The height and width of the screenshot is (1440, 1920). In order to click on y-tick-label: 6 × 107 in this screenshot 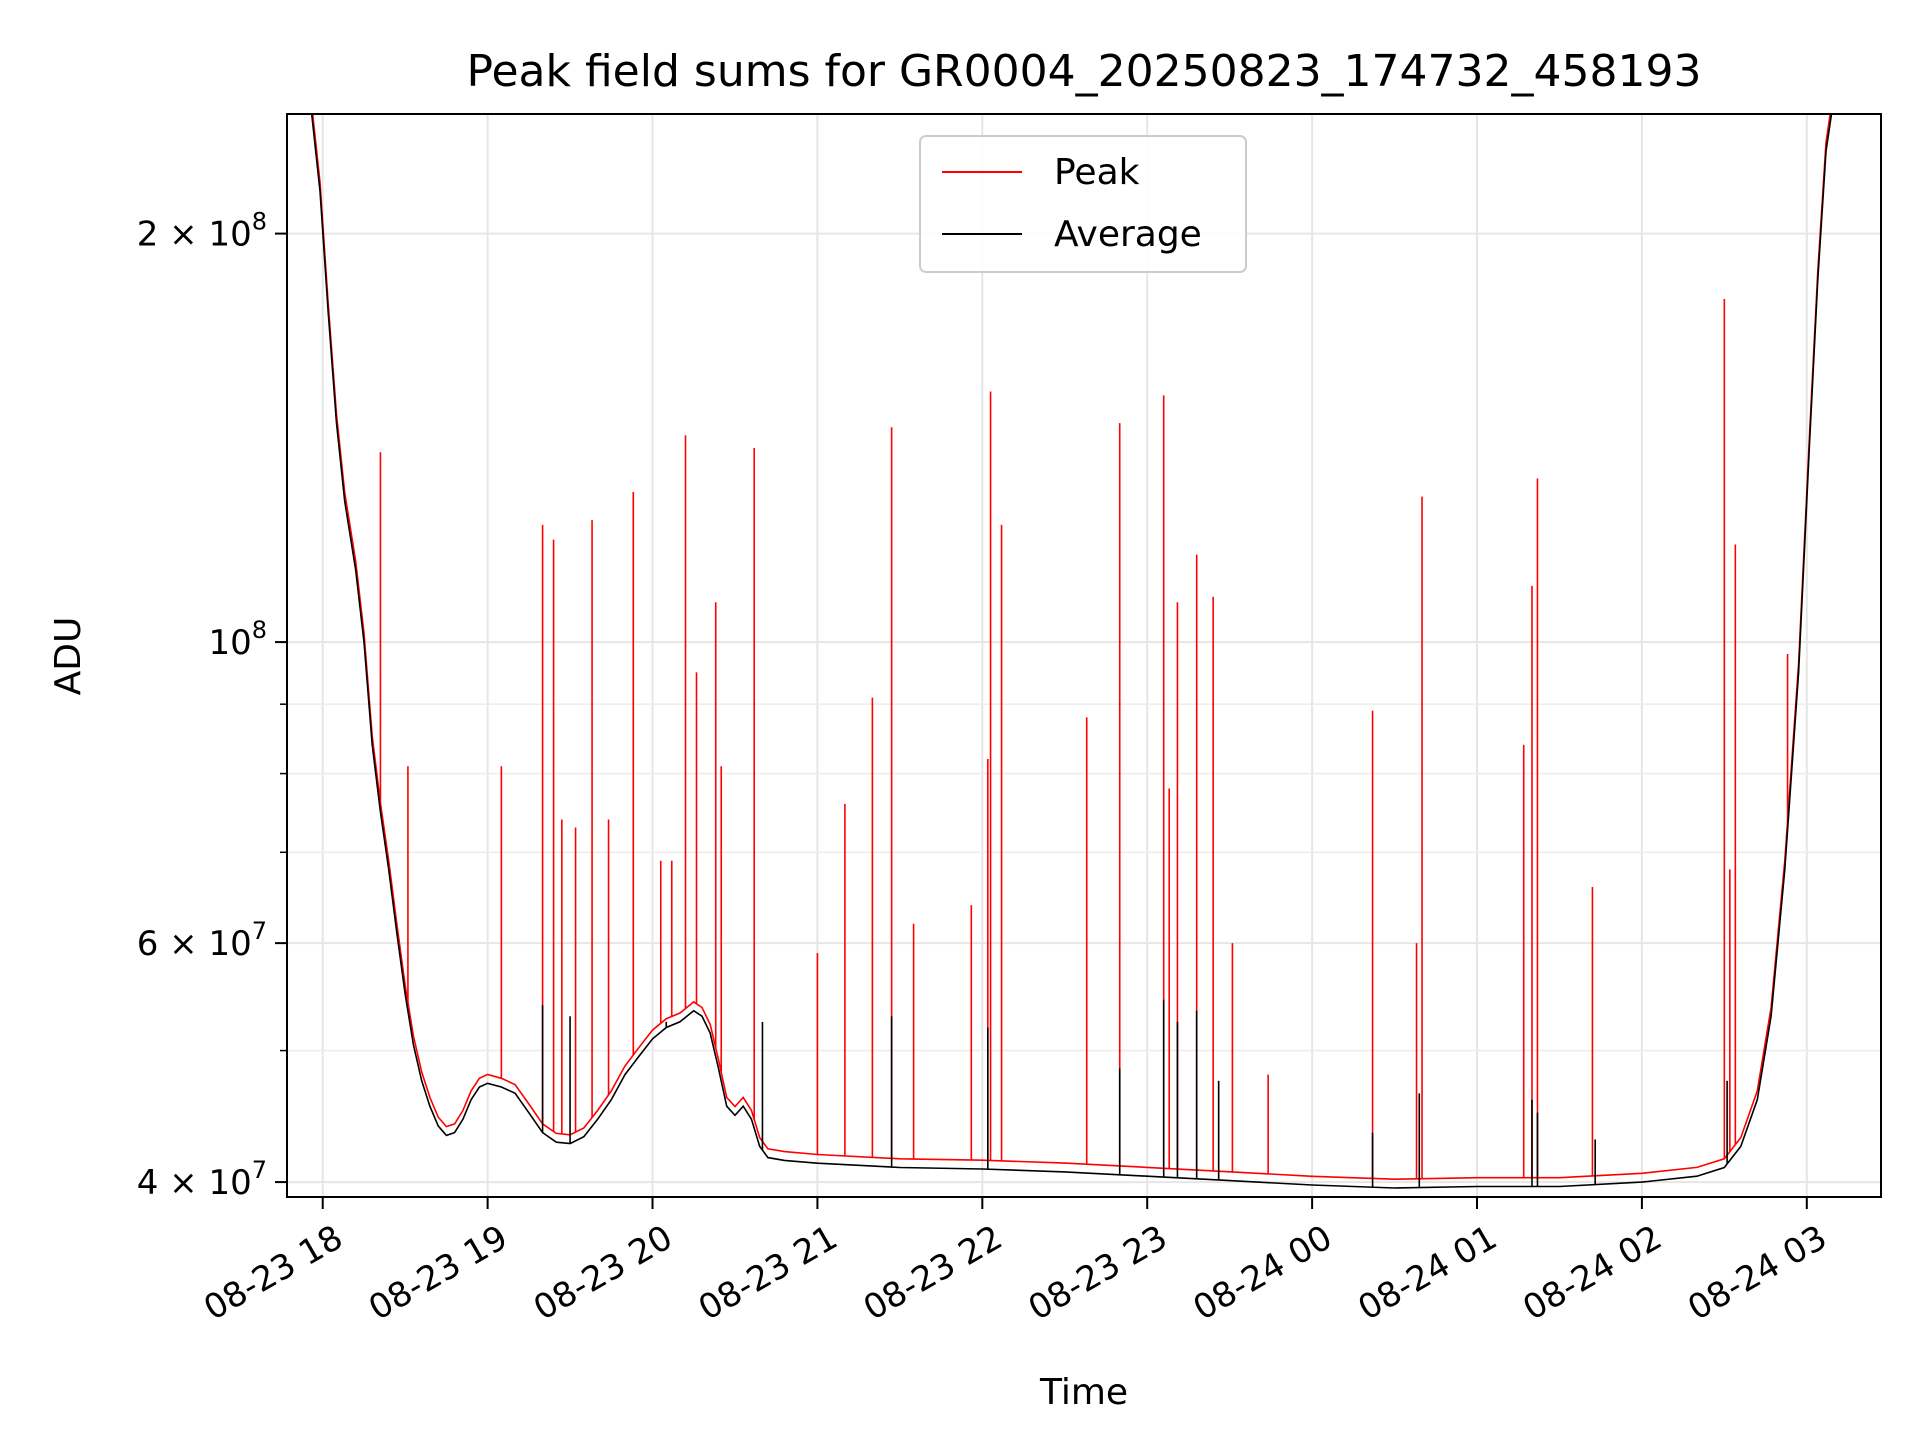, I will do `click(202, 940)`.